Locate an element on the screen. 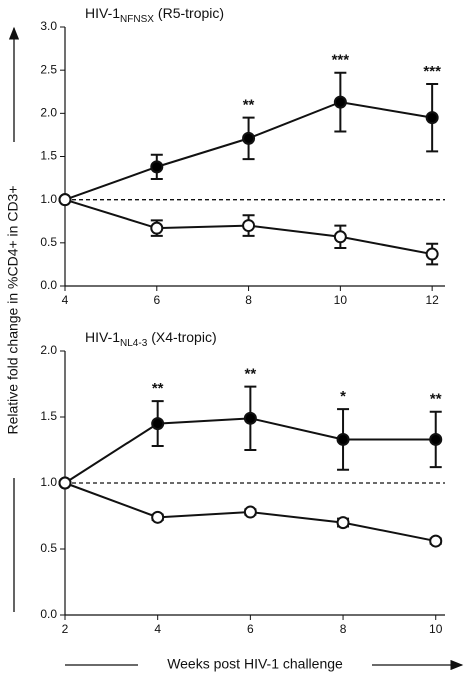  x-tick-label: 2 is located at coordinates (65, 629).